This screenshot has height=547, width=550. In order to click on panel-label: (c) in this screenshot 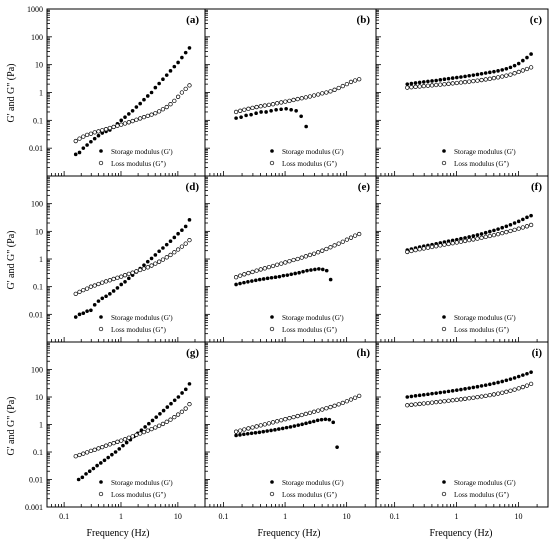, I will do `click(536, 20)`.